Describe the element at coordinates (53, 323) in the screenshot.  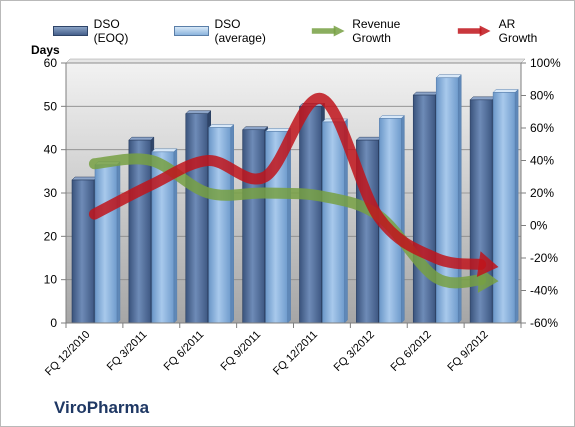
I see `y-left-tick-label: 0` at that location.